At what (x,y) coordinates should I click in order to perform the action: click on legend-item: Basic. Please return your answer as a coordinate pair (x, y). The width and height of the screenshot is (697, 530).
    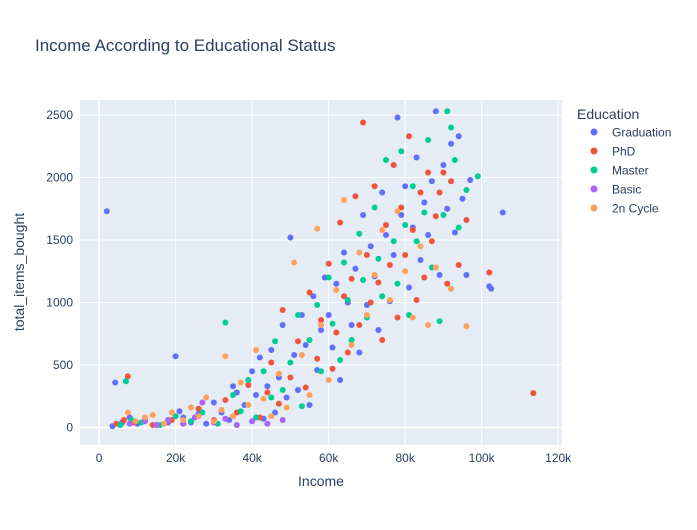
    Looking at the image, I should click on (616, 190).